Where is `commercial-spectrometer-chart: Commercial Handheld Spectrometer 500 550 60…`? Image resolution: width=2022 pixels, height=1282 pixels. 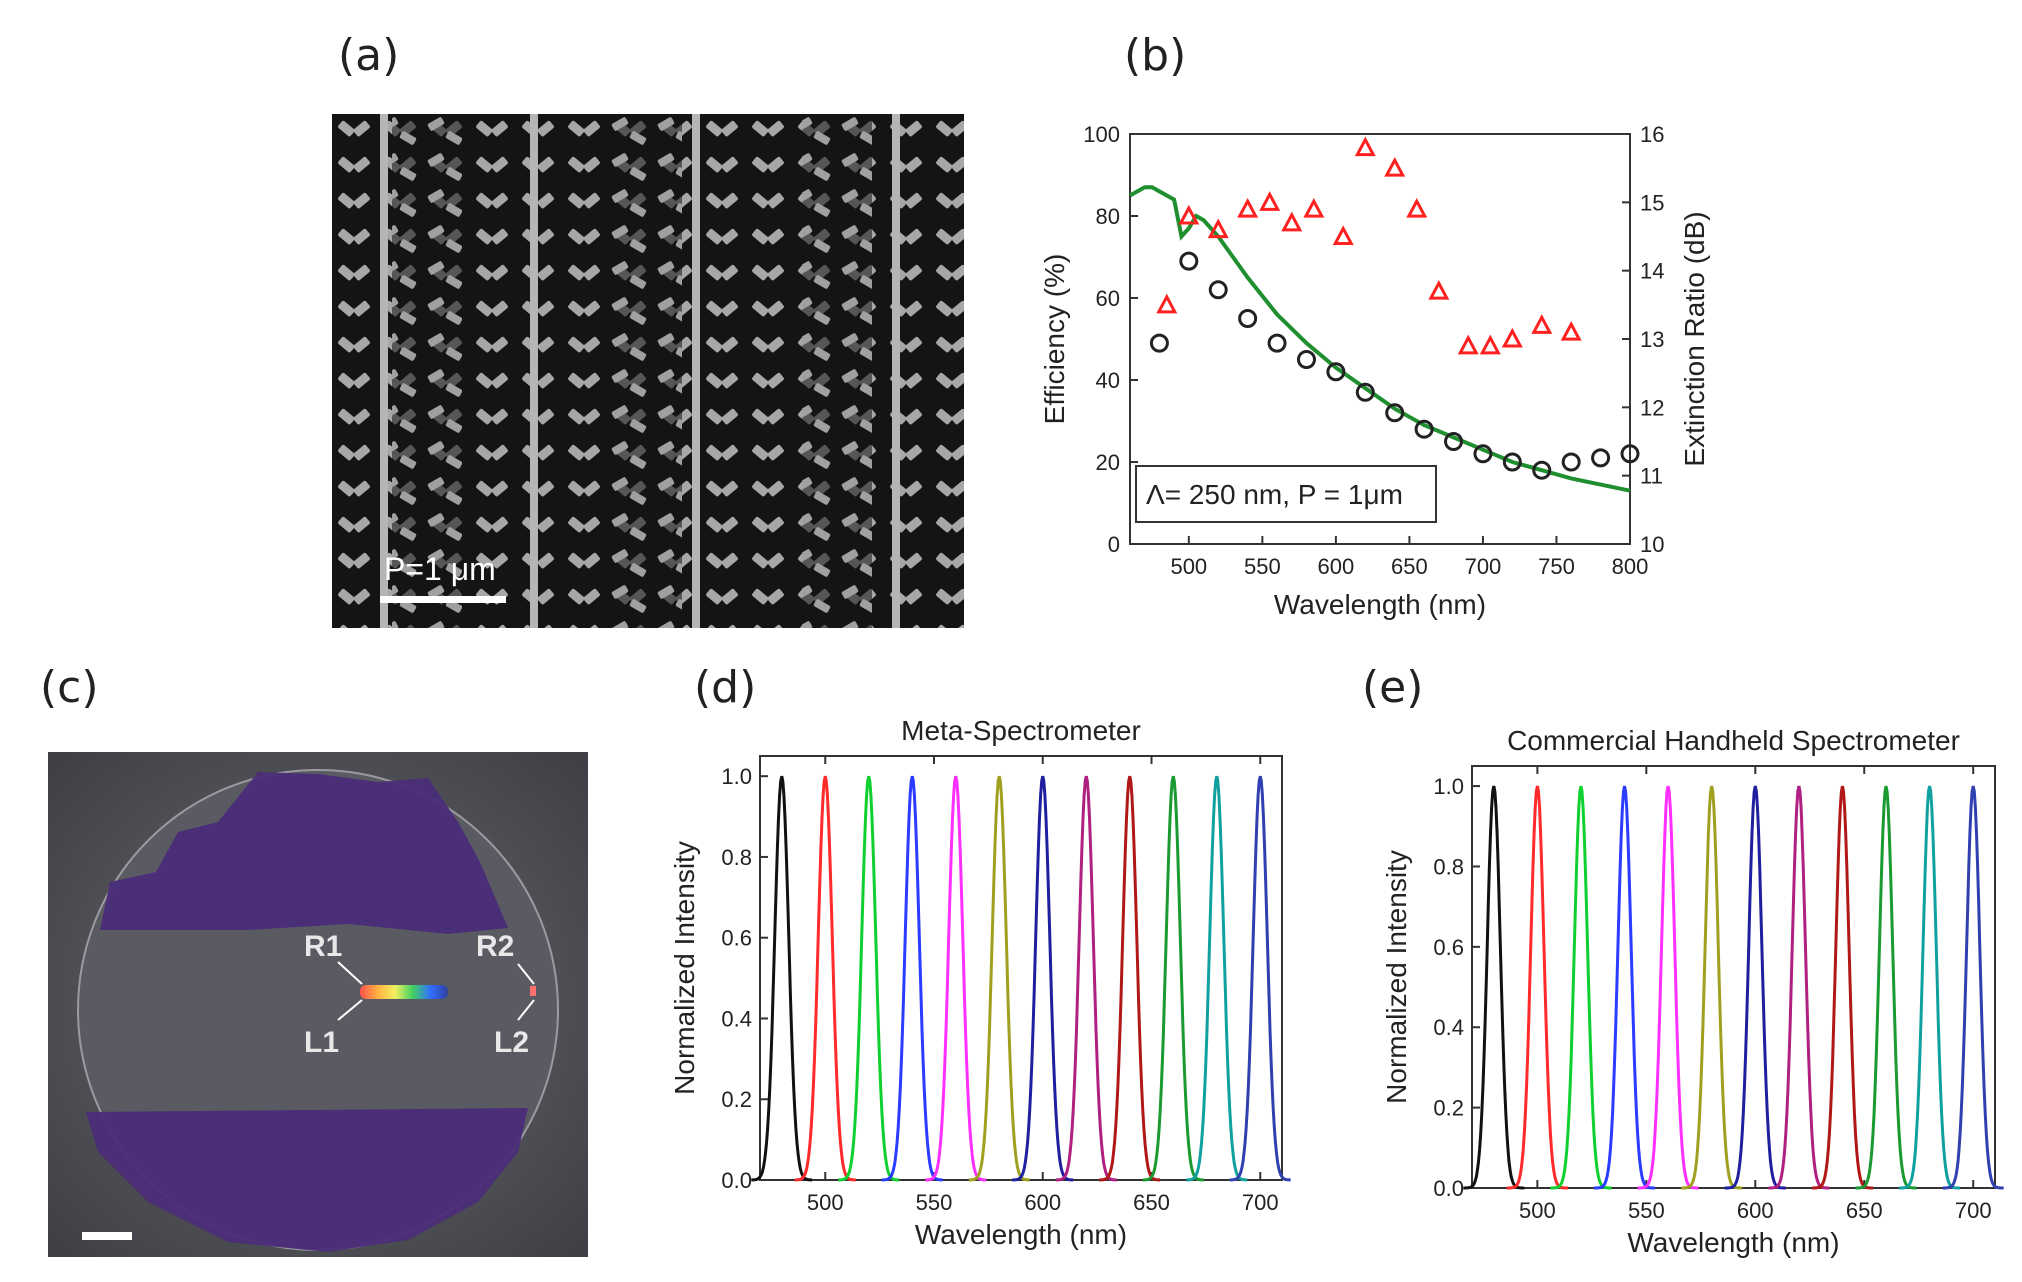 commercial-spectrometer-chart: Commercial Handheld Spectrometer 500 550 60… is located at coordinates (1692, 991).